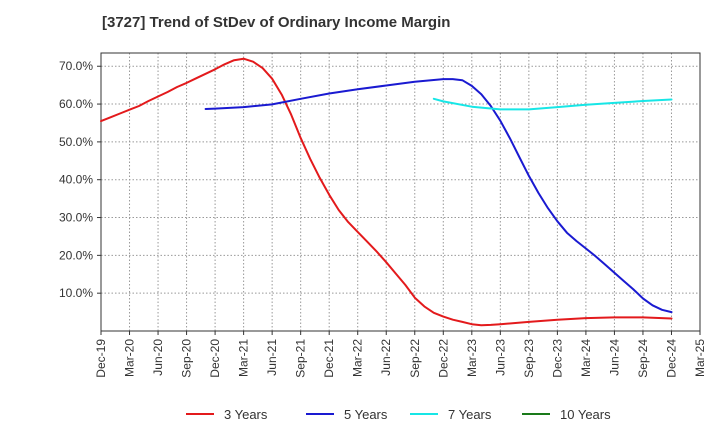  Describe the element at coordinates (76, 104) in the screenshot. I see `y-tick-label: 60.0%` at that location.